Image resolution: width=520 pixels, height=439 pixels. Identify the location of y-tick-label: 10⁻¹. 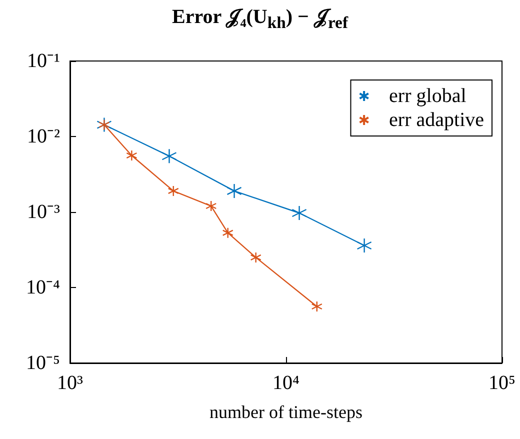
(43, 61).